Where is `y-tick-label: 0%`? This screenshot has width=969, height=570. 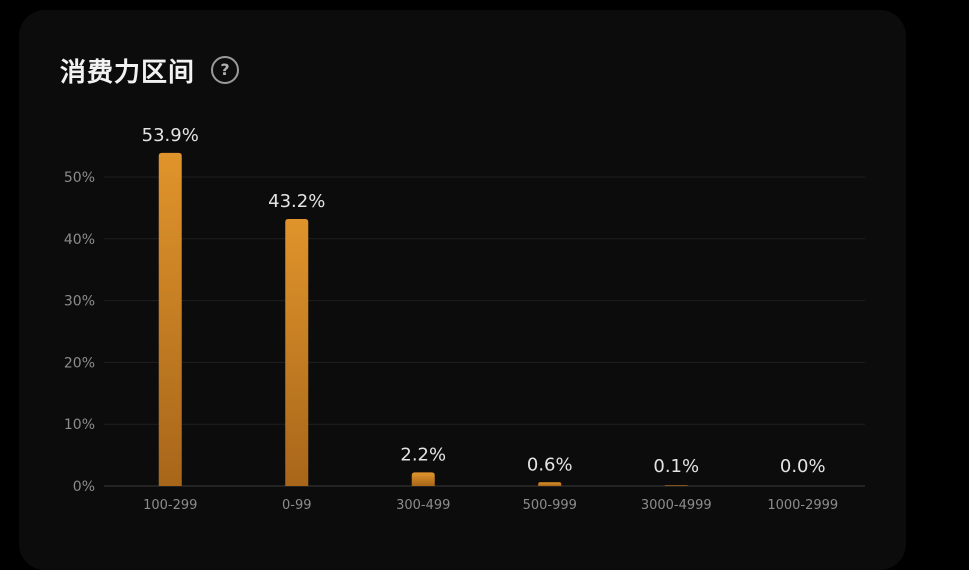 y-tick-label: 0% is located at coordinates (84, 487).